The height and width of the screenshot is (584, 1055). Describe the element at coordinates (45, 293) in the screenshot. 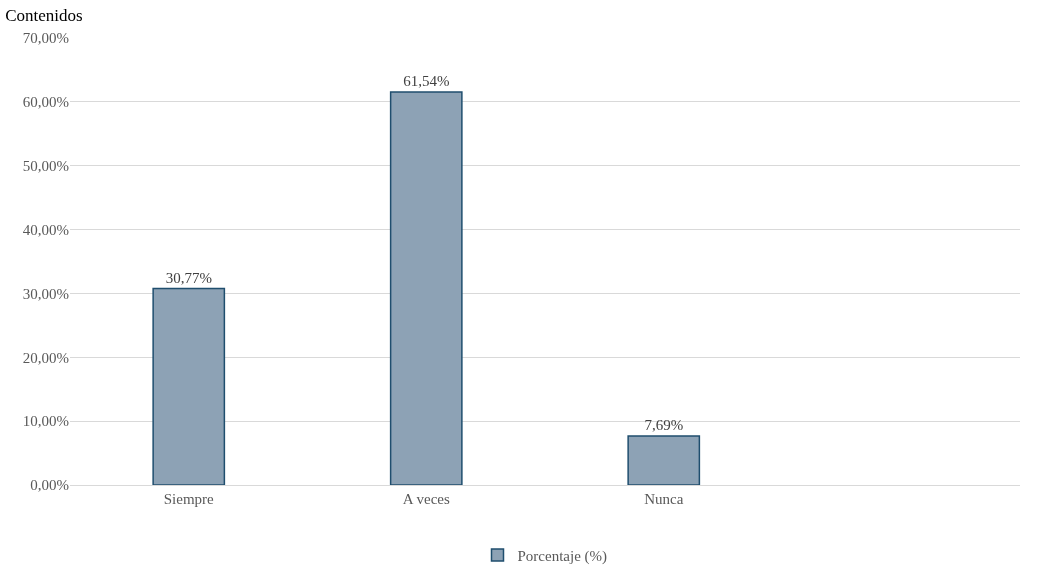

I see `y-tick-label: 30,00%` at that location.